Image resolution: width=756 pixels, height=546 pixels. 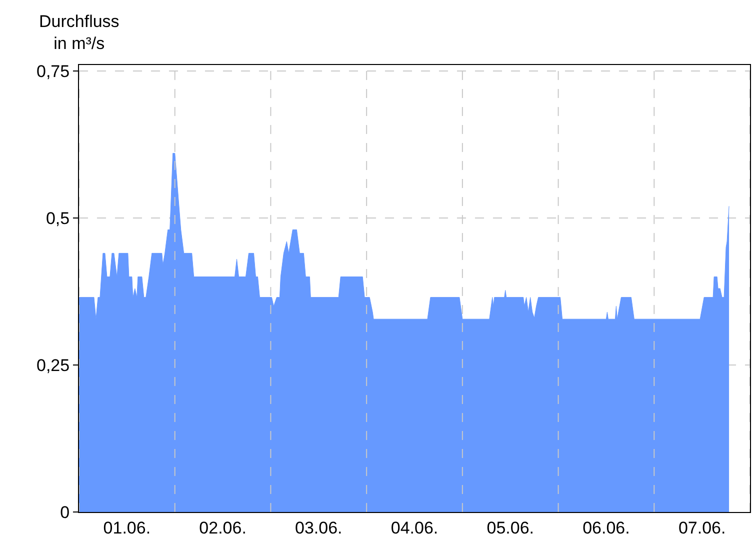 I want to click on y-tick-label: 0,75, so click(x=53, y=71).